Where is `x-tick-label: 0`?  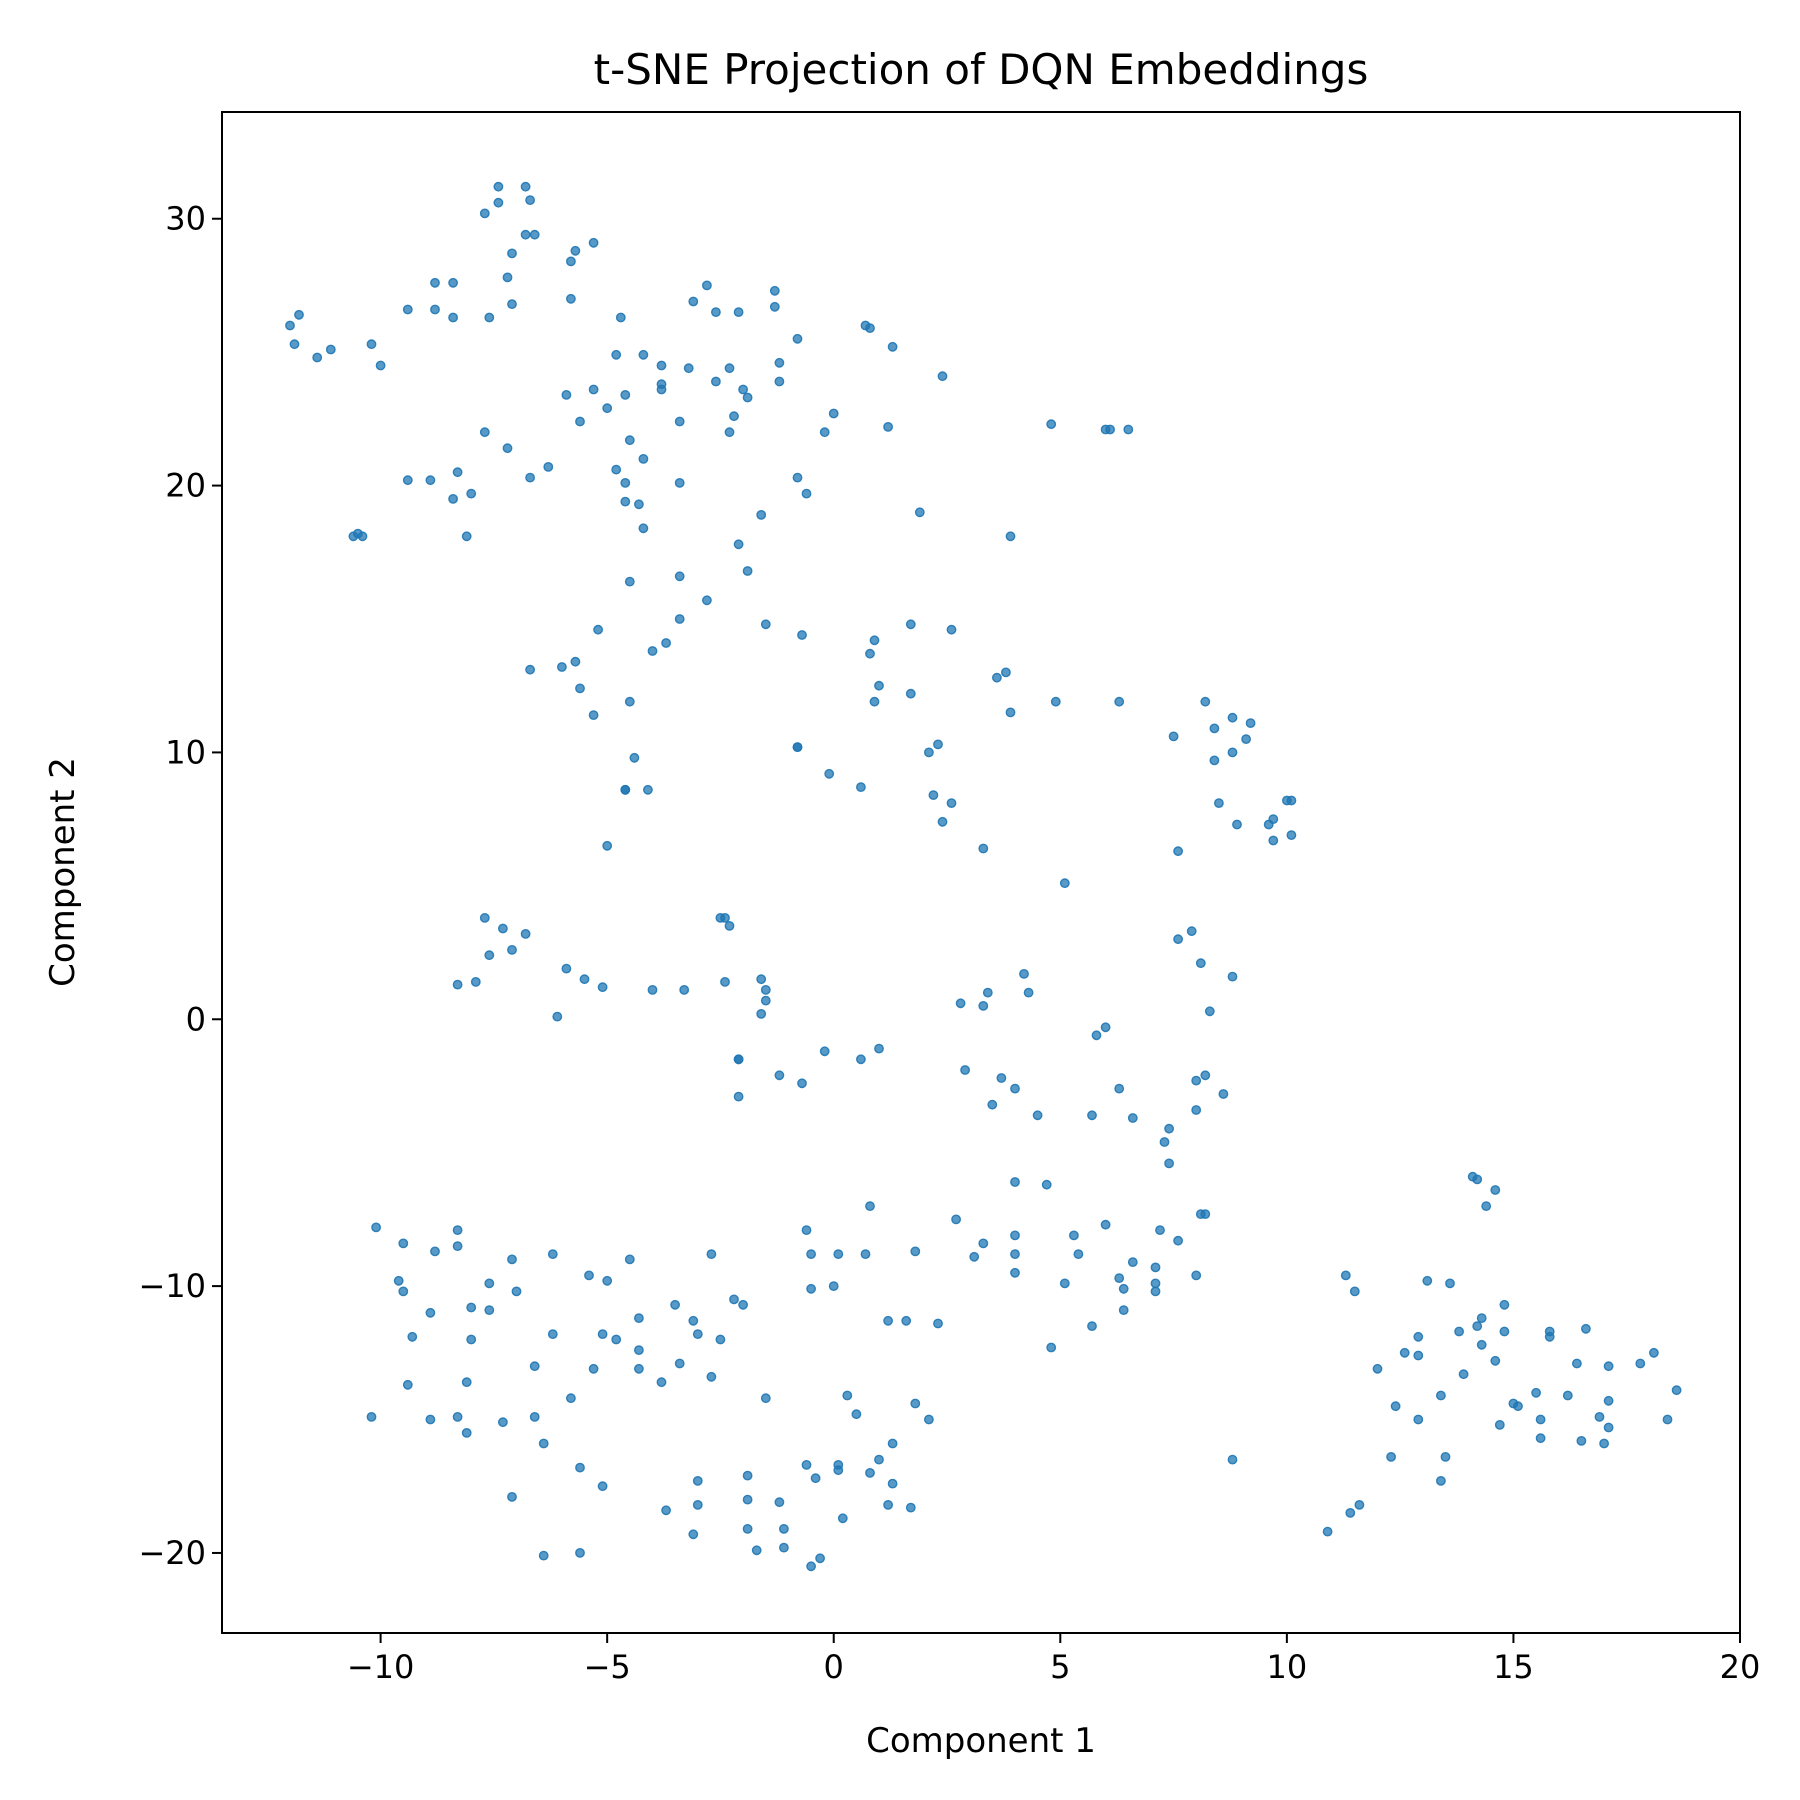 x-tick-label: 0 is located at coordinates (834, 1667).